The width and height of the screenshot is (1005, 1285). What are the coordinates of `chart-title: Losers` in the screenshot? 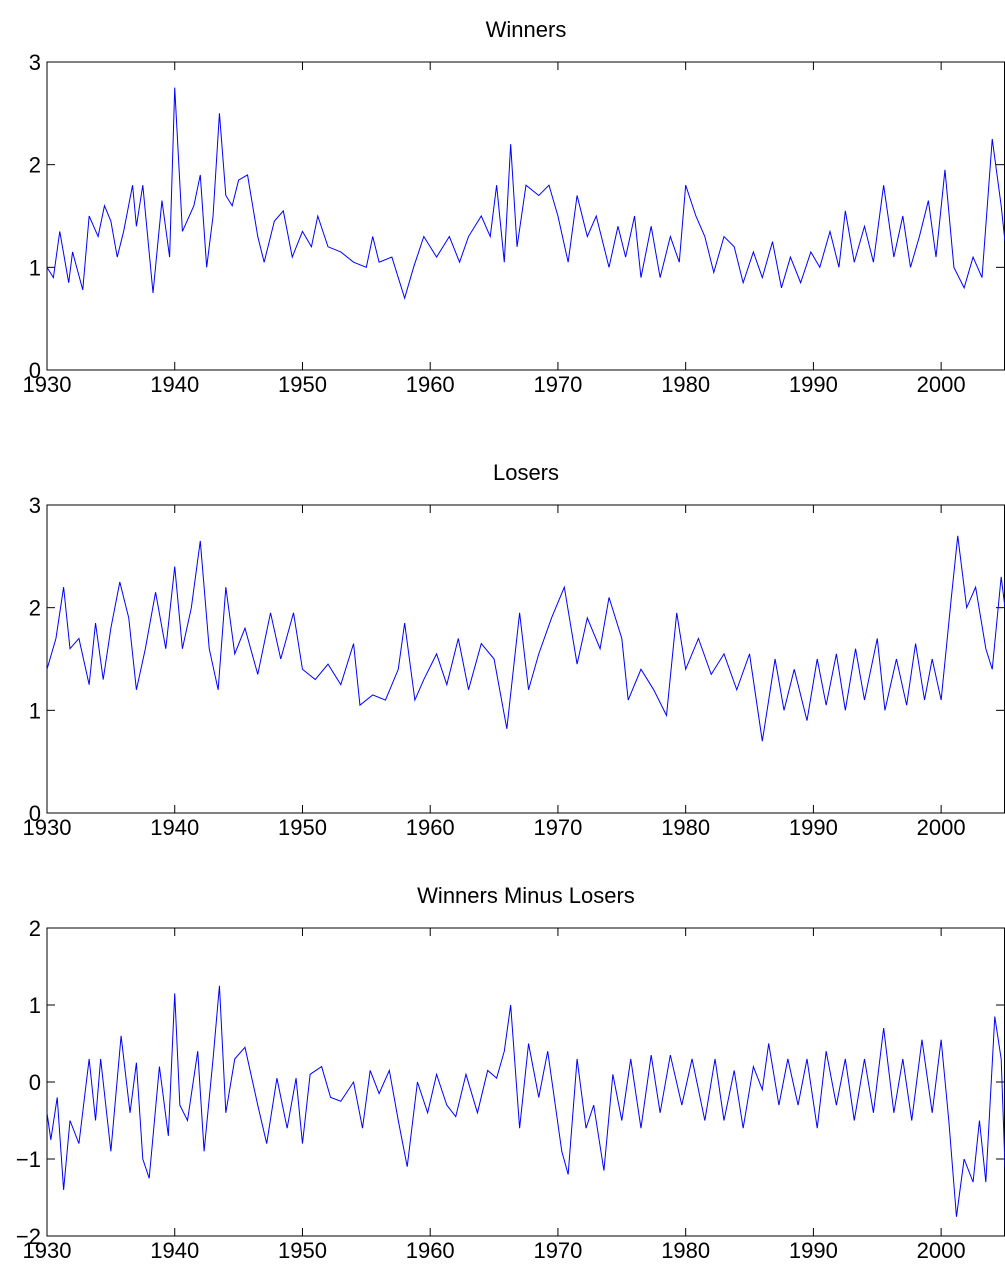 It's located at (526, 472).